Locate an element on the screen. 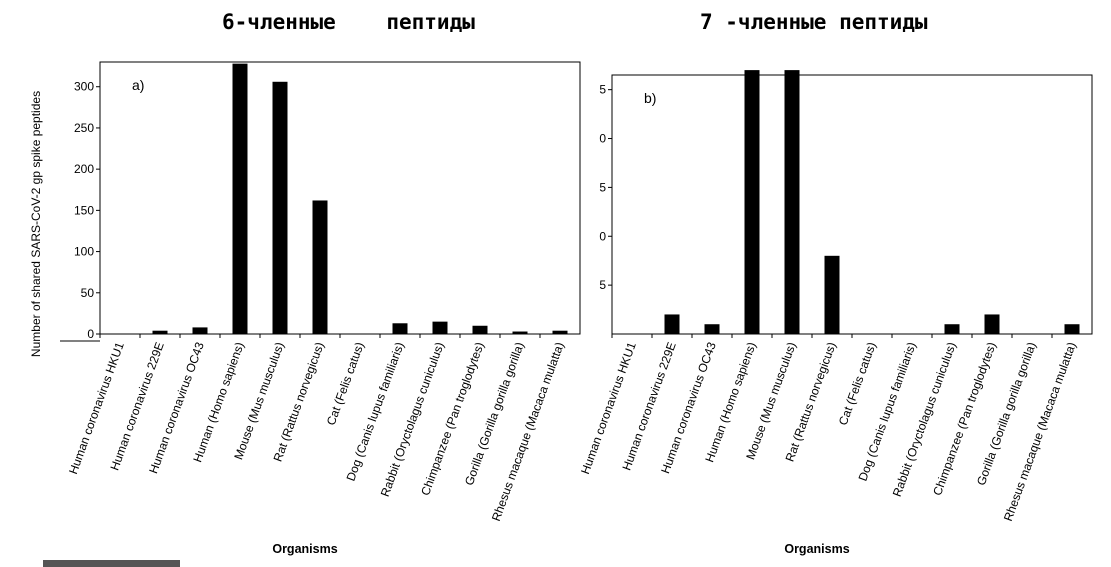 The width and height of the screenshot is (1111, 567). y-tick-label: 150 is located at coordinates (84, 210).